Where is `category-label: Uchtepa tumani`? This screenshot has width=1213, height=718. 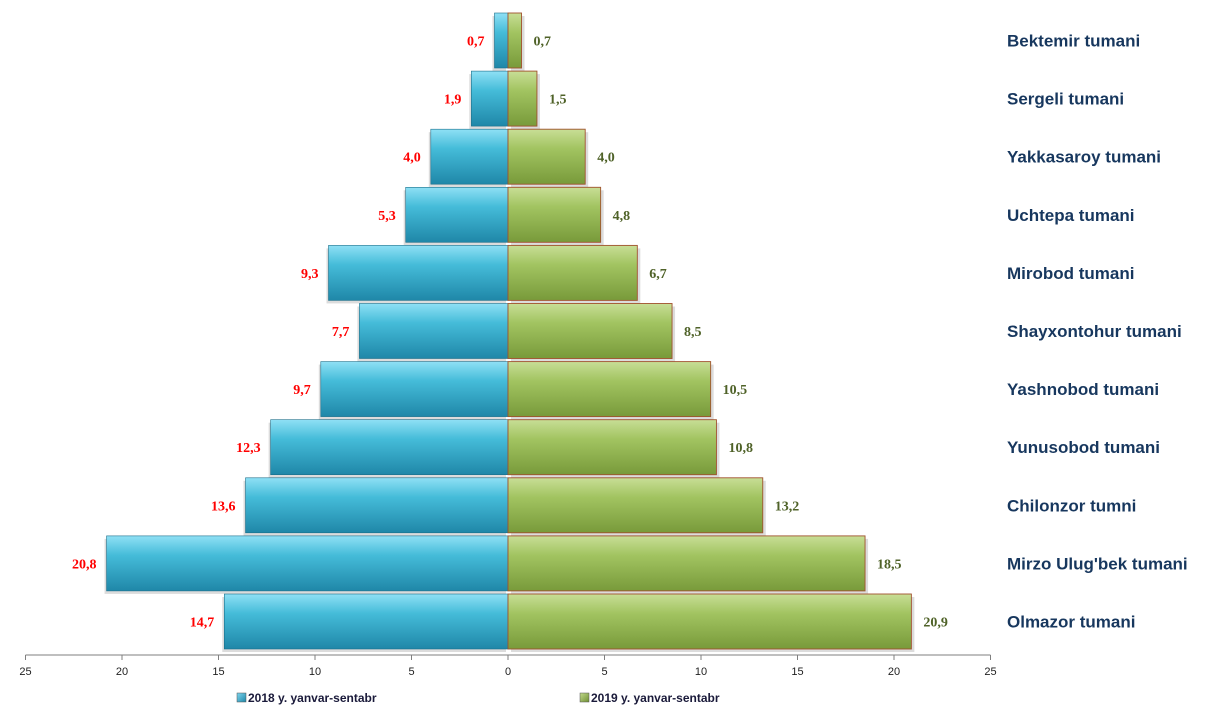
category-label: Uchtepa tumani is located at coordinates (1071, 215).